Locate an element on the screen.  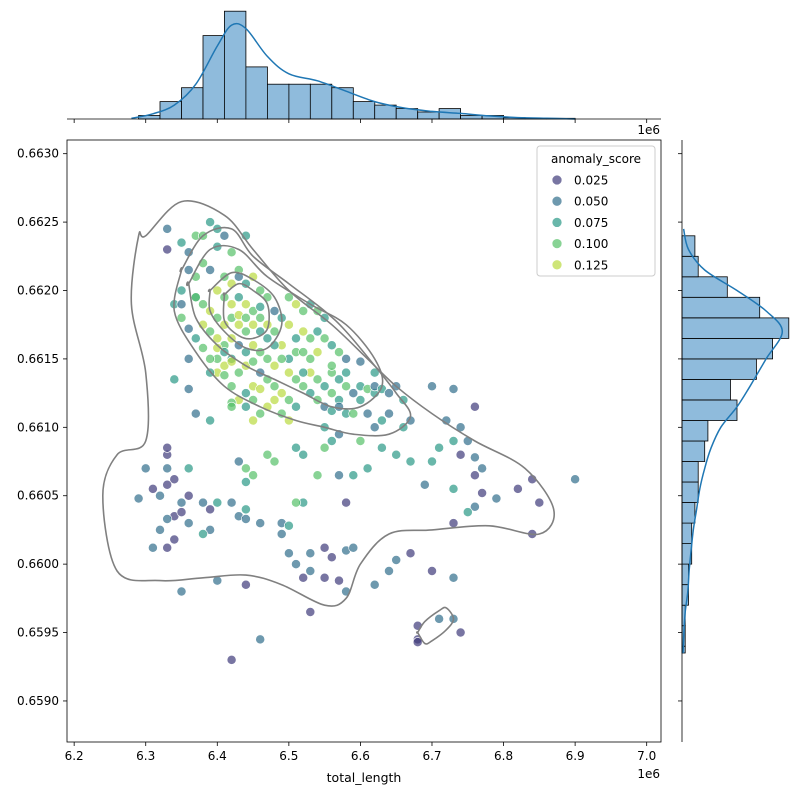
x-axis-label: total_length is located at coordinates (364, 777).